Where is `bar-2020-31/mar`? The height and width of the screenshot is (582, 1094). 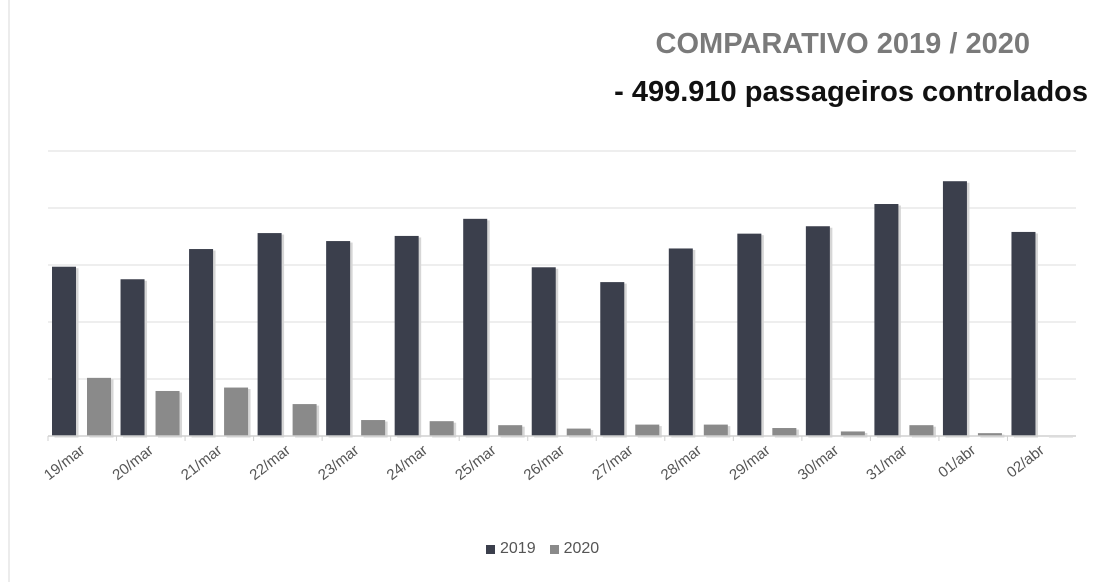 bar-2020-31/mar is located at coordinates (921, 430).